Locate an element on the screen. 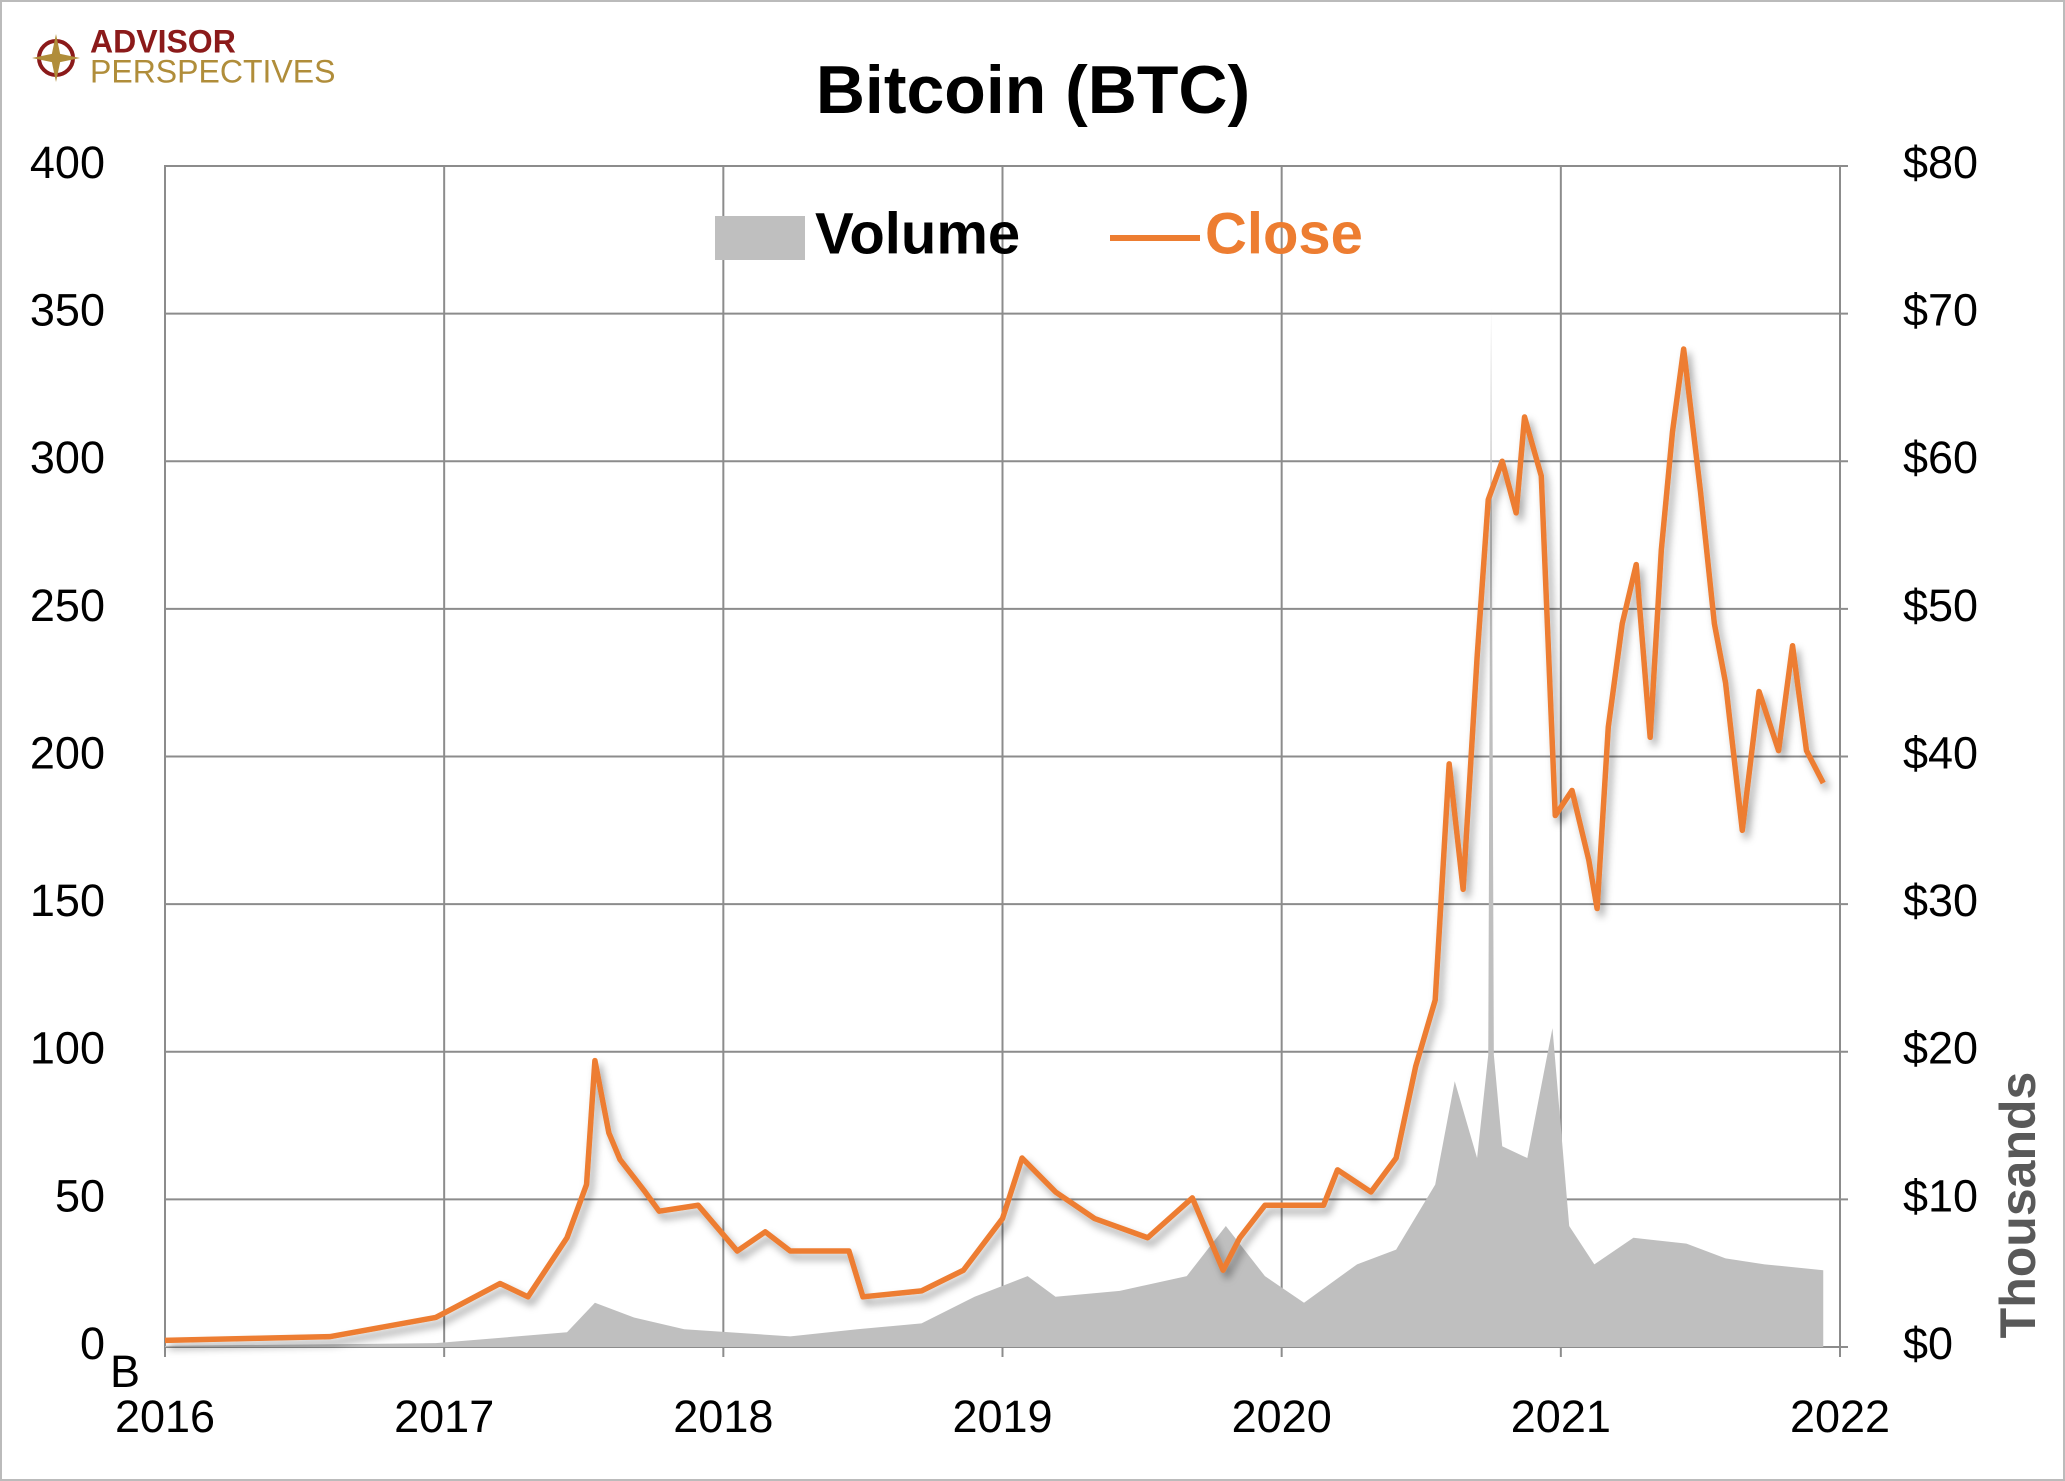  logo: ADVISOR PERSPECTIVES is located at coordinates (183, 56).